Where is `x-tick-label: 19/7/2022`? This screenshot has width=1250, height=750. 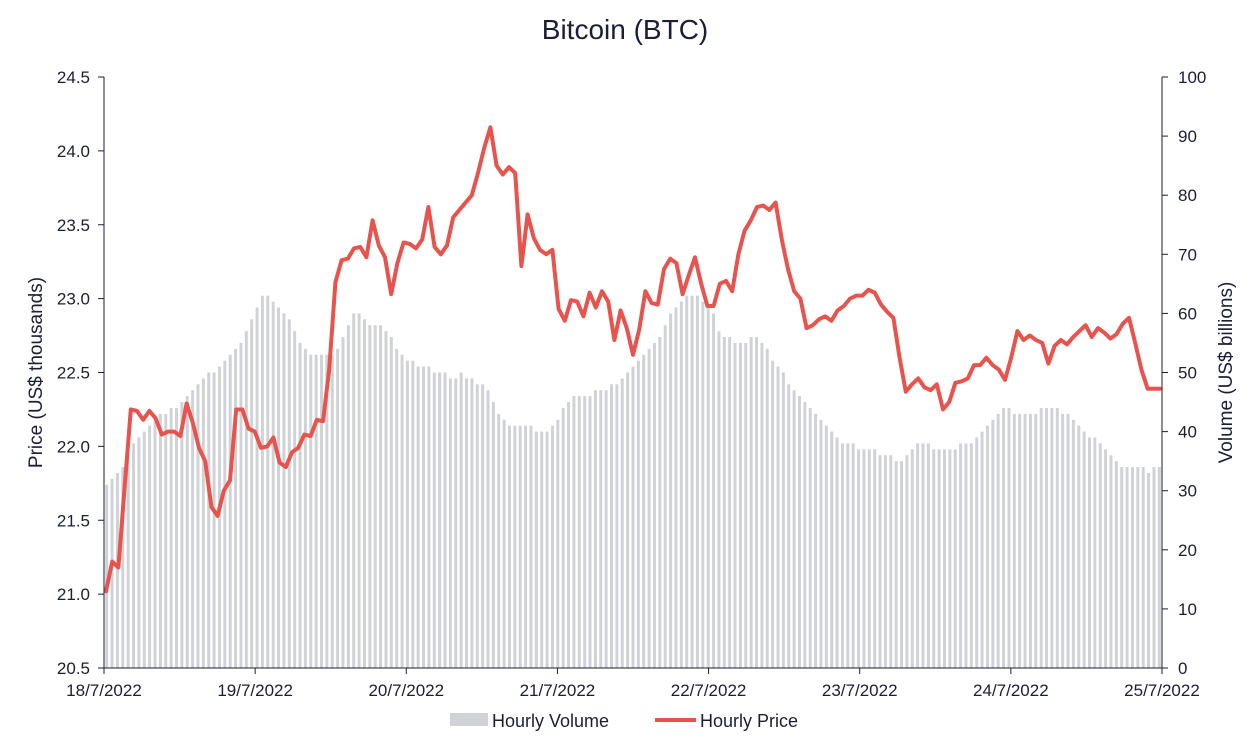
x-tick-label: 19/7/2022 is located at coordinates (255, 690).